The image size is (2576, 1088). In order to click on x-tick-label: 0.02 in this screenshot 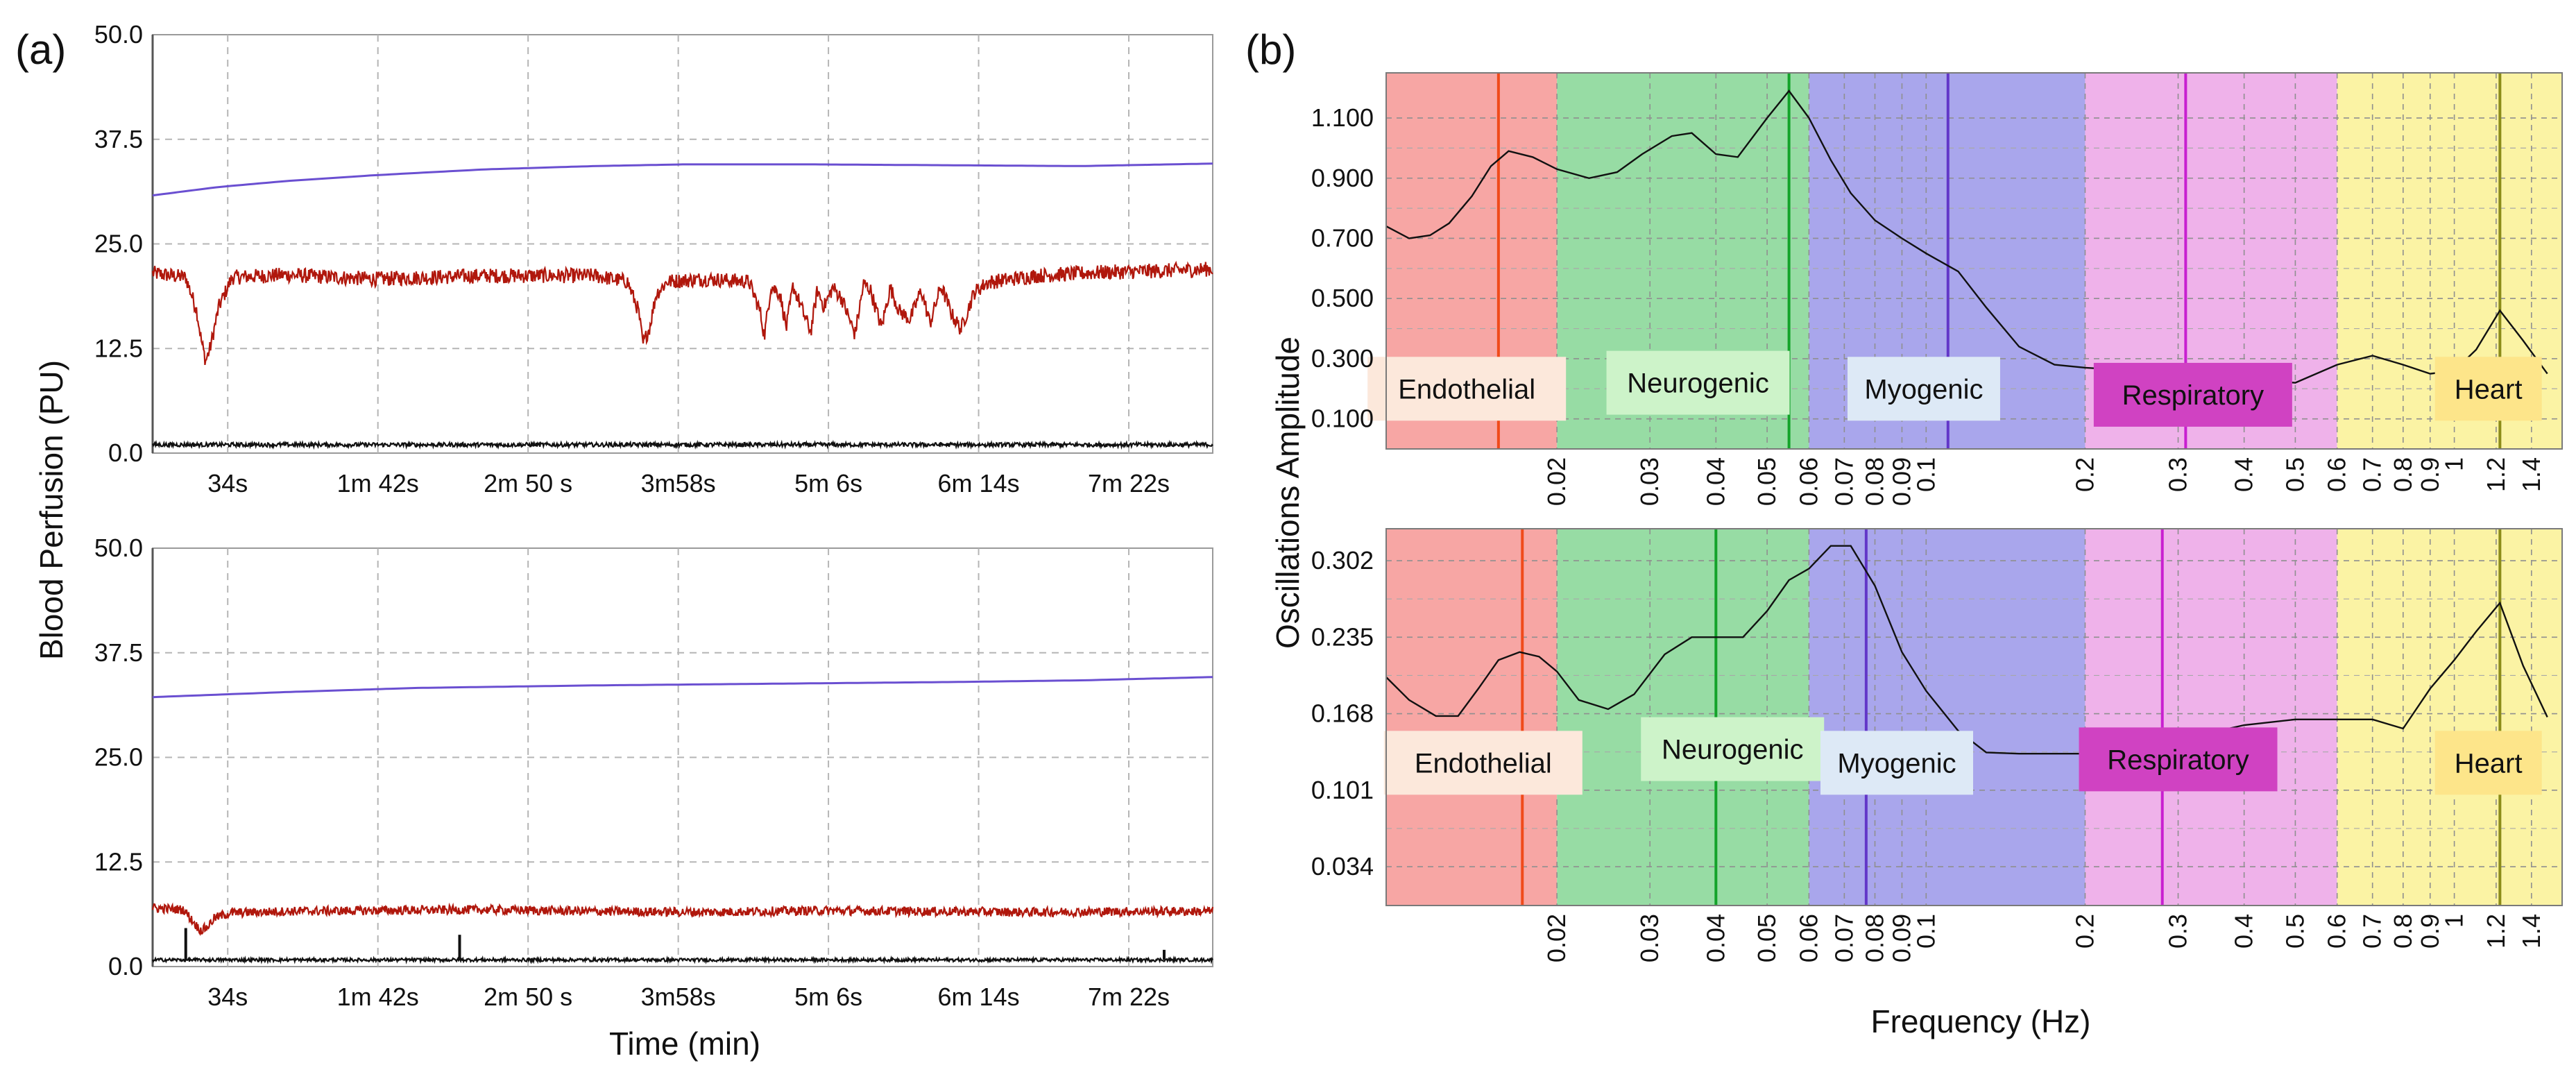, I will do `click(1556, 481)`.